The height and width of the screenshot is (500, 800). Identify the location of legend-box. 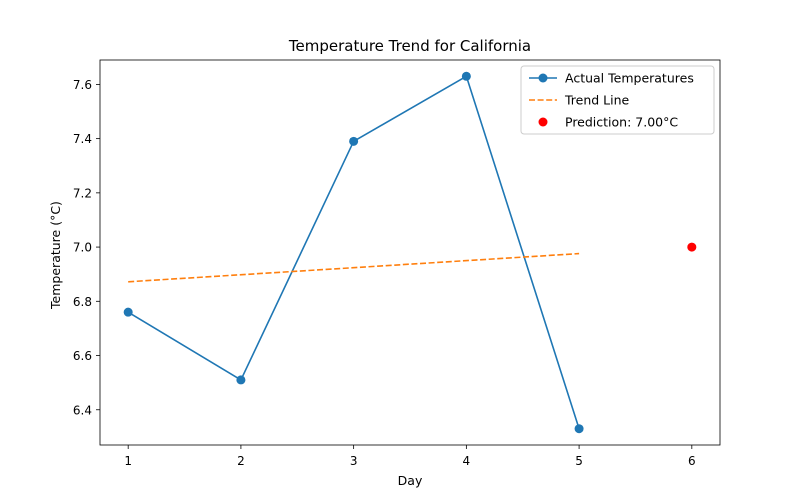
(617, 100).